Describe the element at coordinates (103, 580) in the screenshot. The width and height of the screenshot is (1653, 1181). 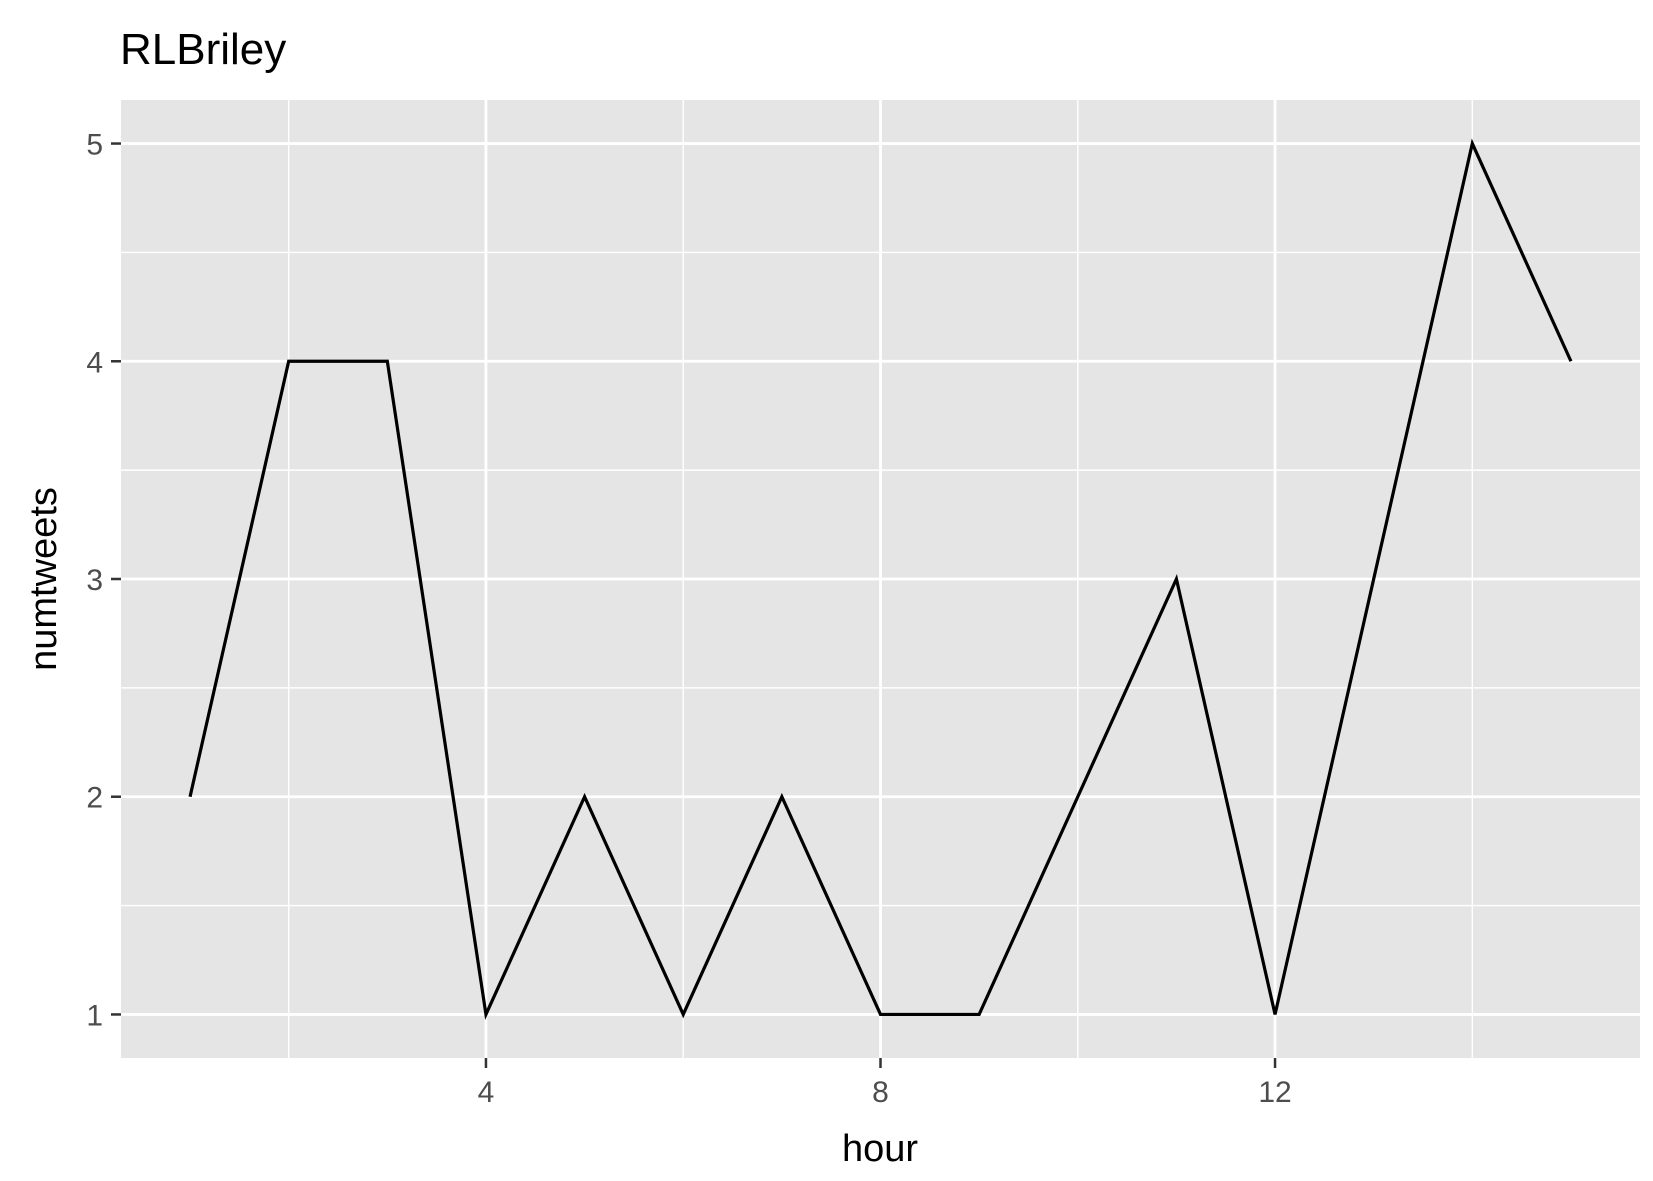
I see `y-axis: 1 2 3 4 5` at that location.